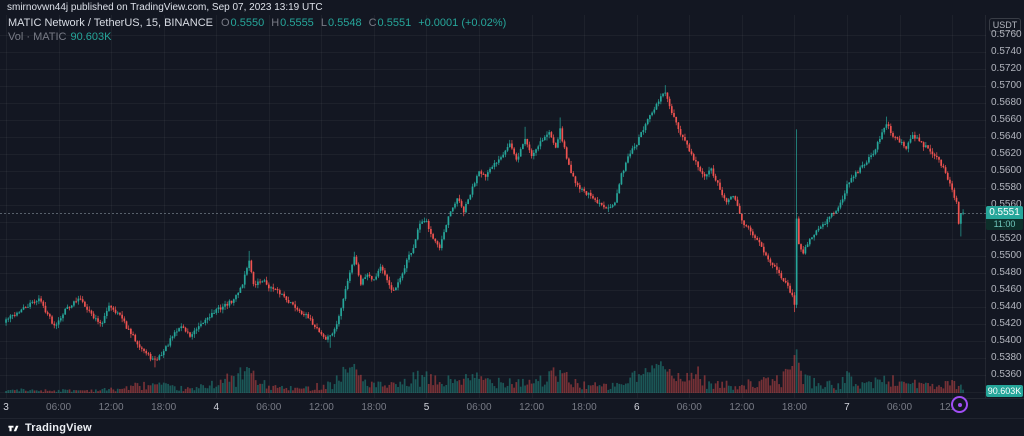  Describe the element at coordinates (512, 398) in the screenshot. I see `time-axis-divider` at that location.